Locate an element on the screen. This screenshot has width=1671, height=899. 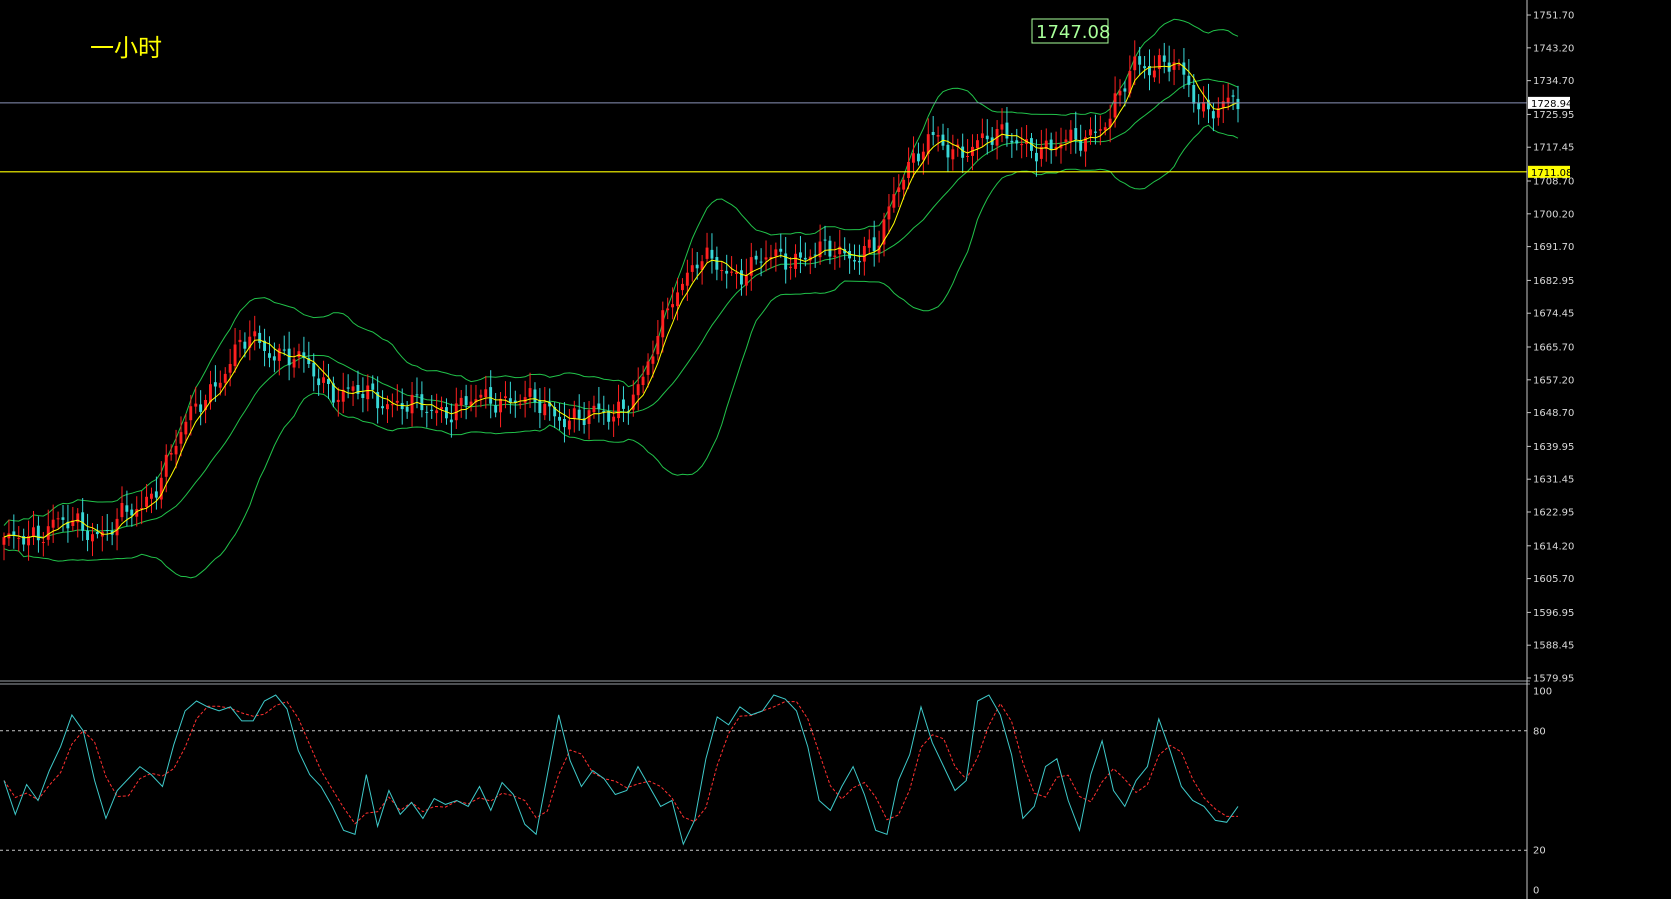
horizontal-price-lines is located at coordinates (763, 137).